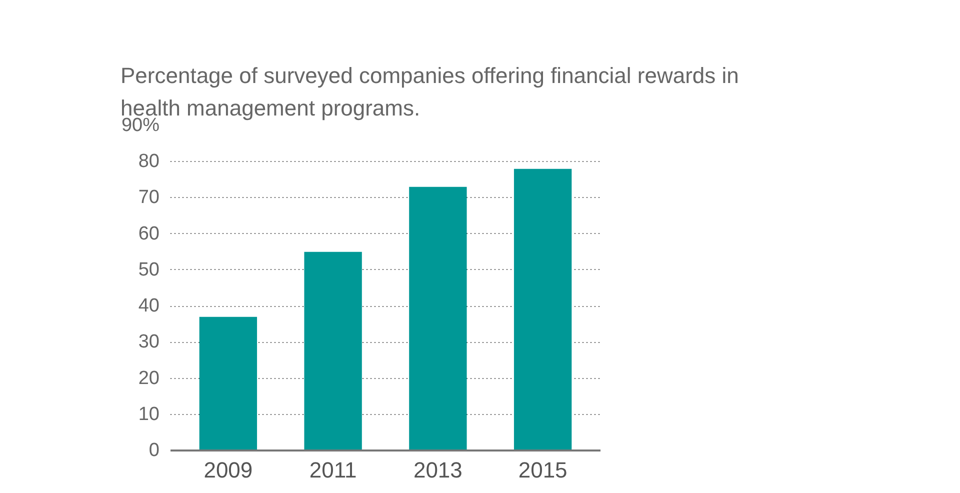  What do you see at coordinates (149, 197) in the screenshot?
I see `y-tick-label: 70` at bounding box center [149, 197].